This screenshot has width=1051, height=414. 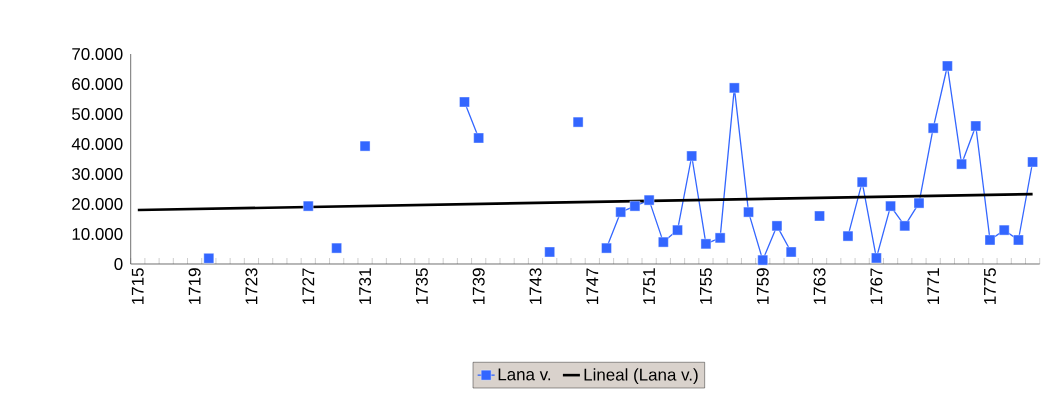 What do you see at coordinates (421, 286) in the screenshot?
I see `x-tick-label: 1735` at bounding box center [421, 286].